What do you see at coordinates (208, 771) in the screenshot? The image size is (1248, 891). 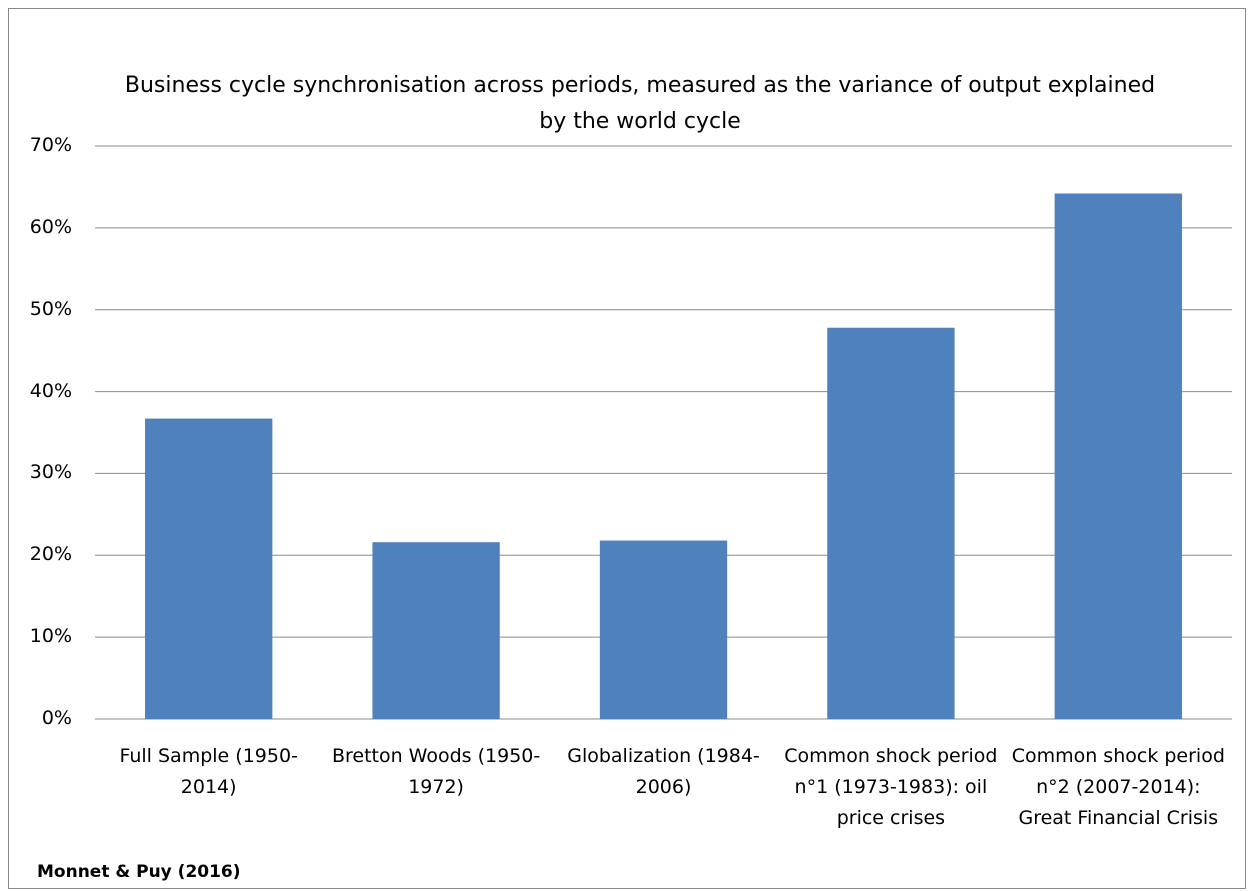 I see `x-tick-label: Full Sample (1950-2014)` at bounding box center [208, 771].